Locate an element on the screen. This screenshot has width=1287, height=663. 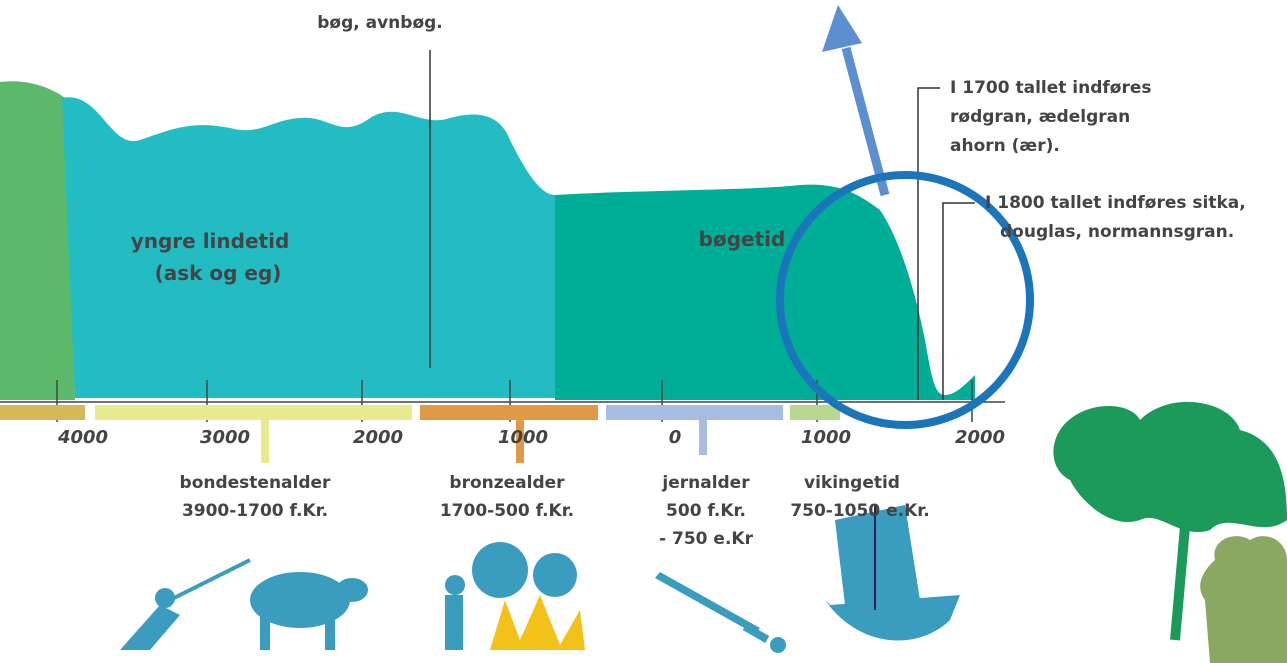
arrow is located at coordinates (865, 121).